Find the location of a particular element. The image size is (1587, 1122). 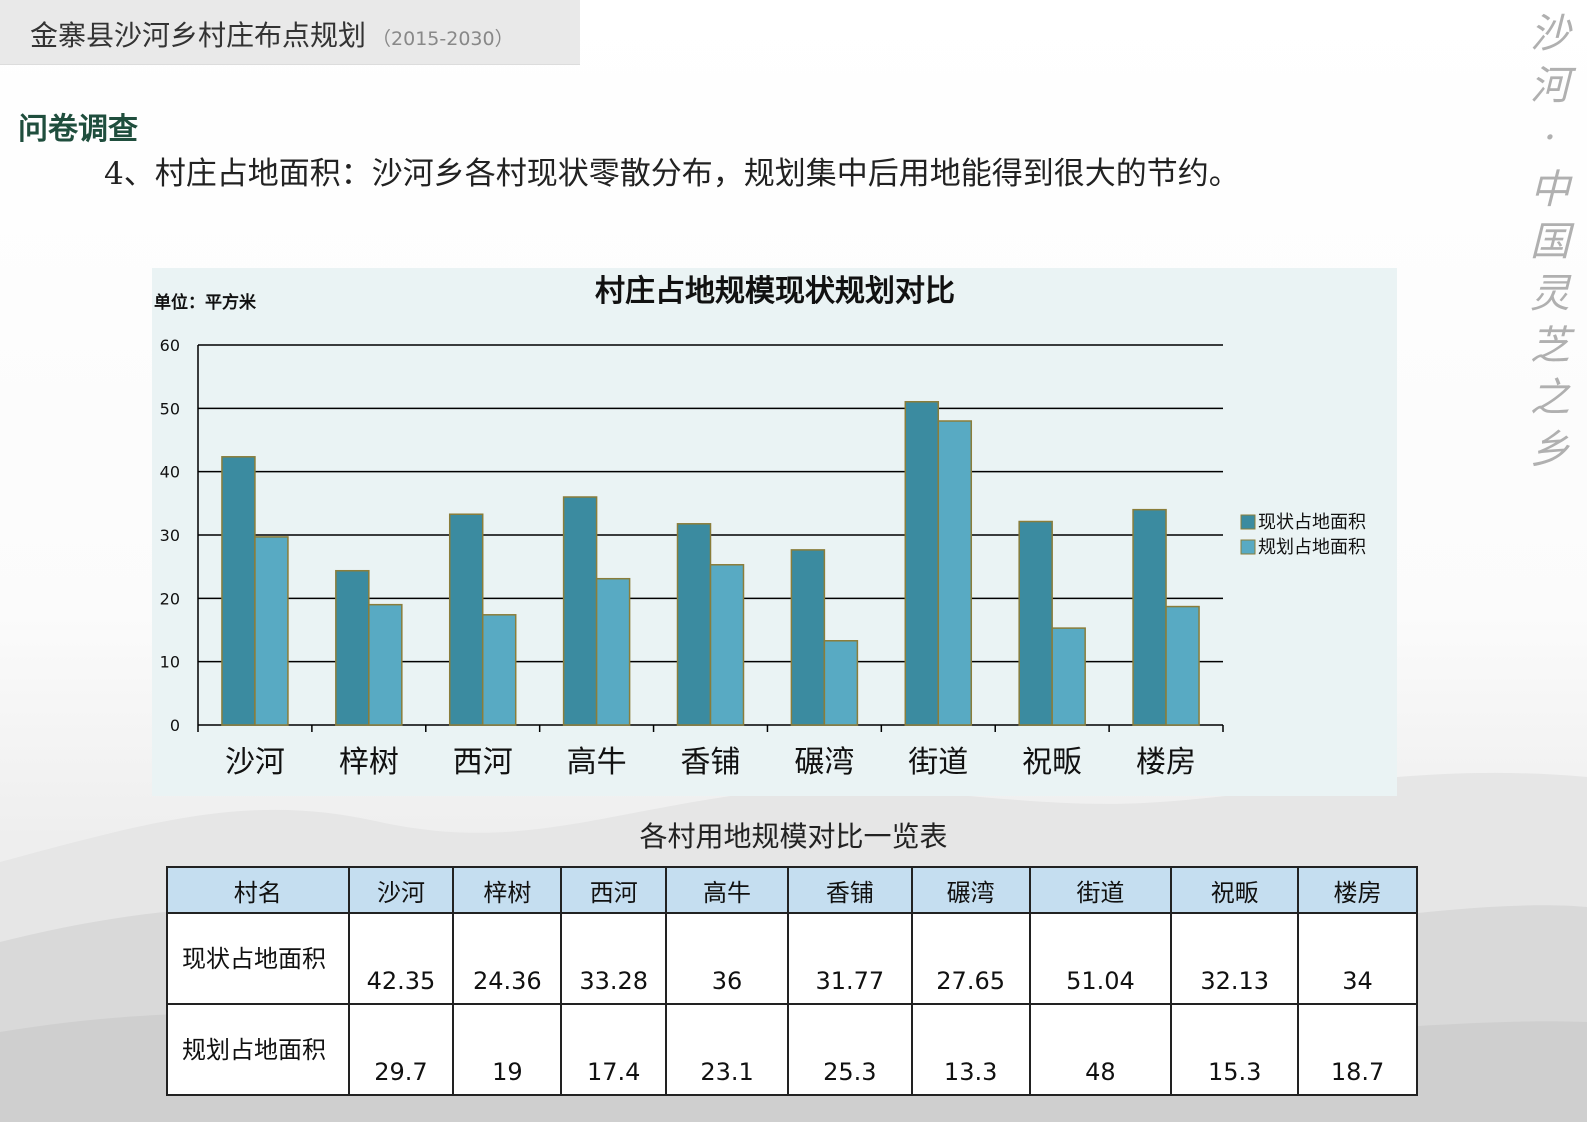

side-calligraphy-char: 芝 is located at coordinates (1550, 346).